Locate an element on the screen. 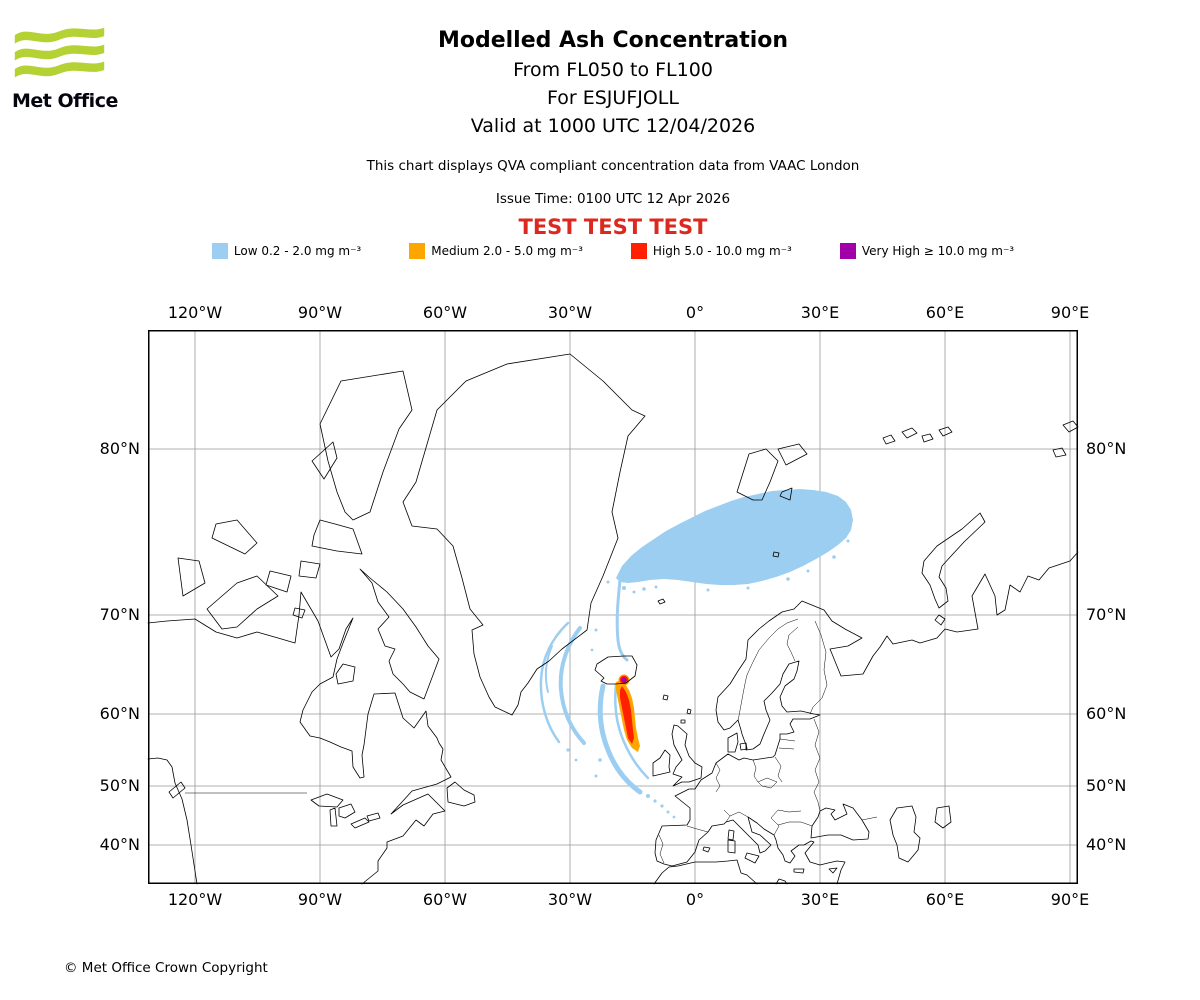 This screenshot has width=1200, height=1000. coastline-mediterranean-islands is located at coordinates (770, 851).